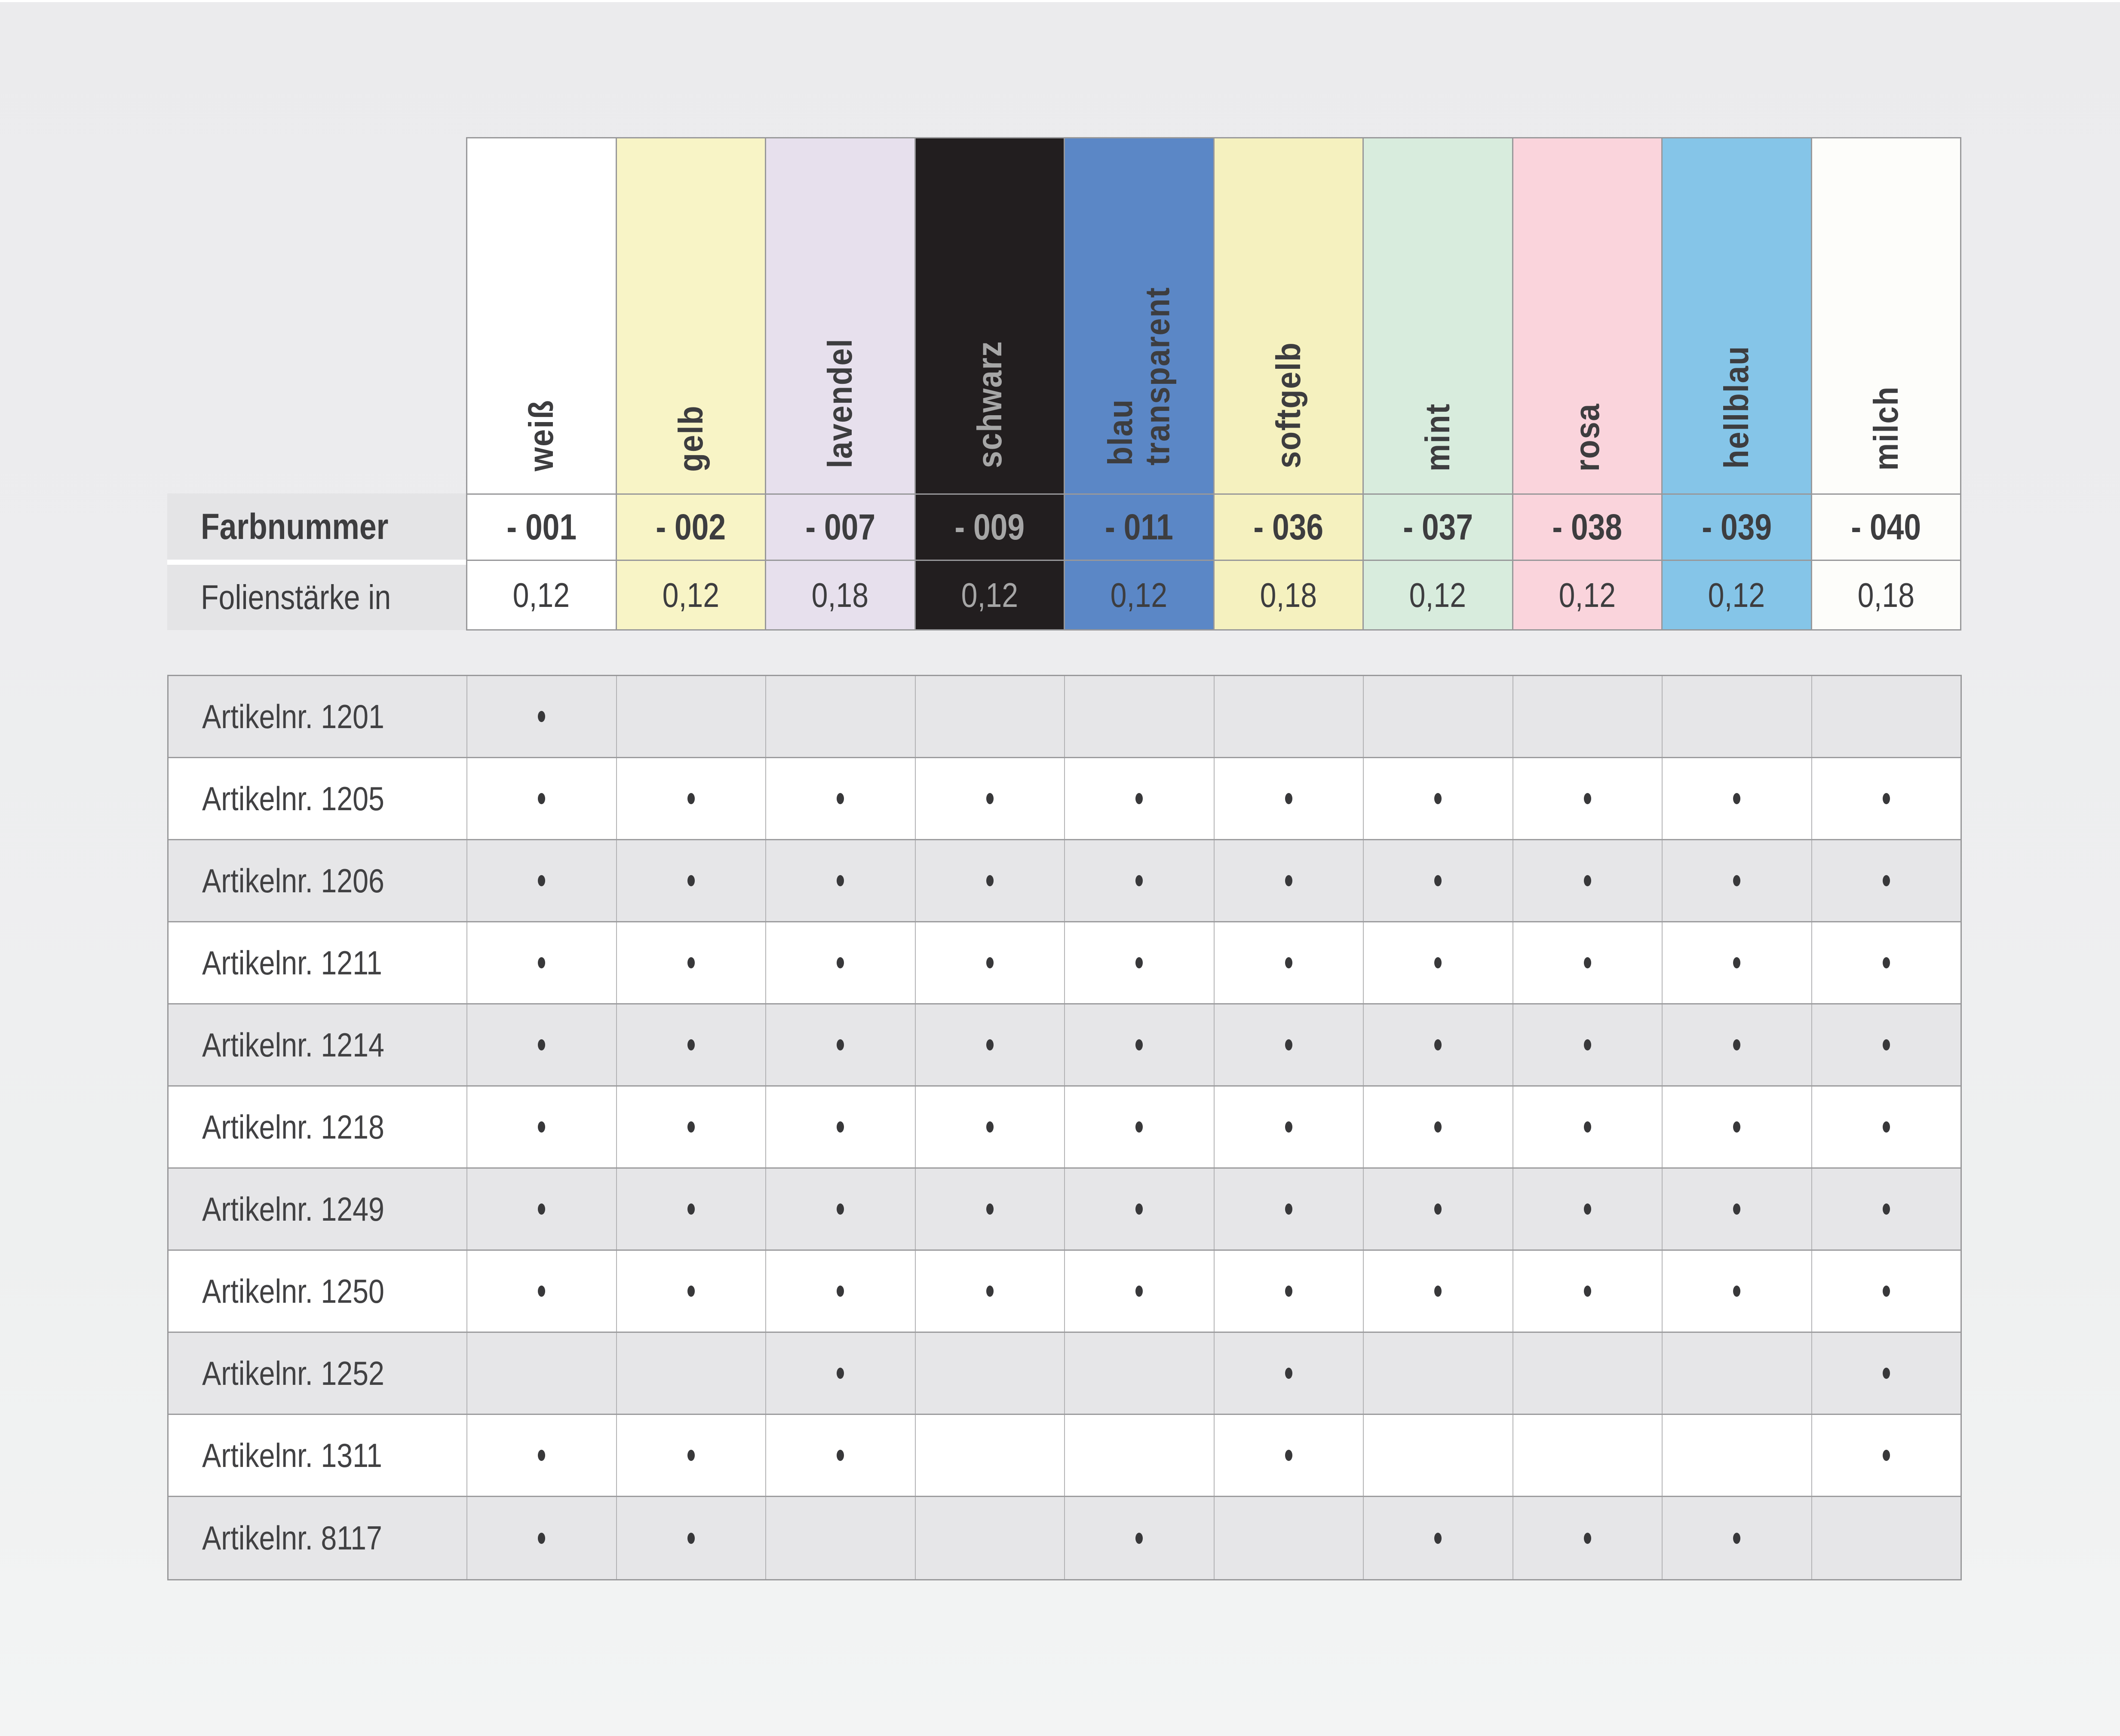 This screenshot has width=2120, height=1736. I want to click on row-label: Artikelnr. 1201, so click(318, 716).